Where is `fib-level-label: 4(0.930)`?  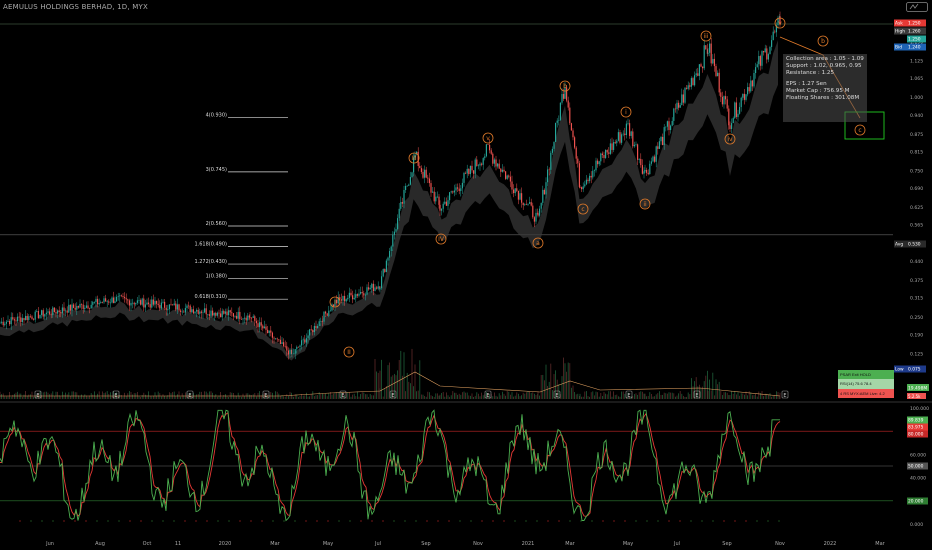 fib-level-label: 4(0.930) is located at coordinates (216, 116).